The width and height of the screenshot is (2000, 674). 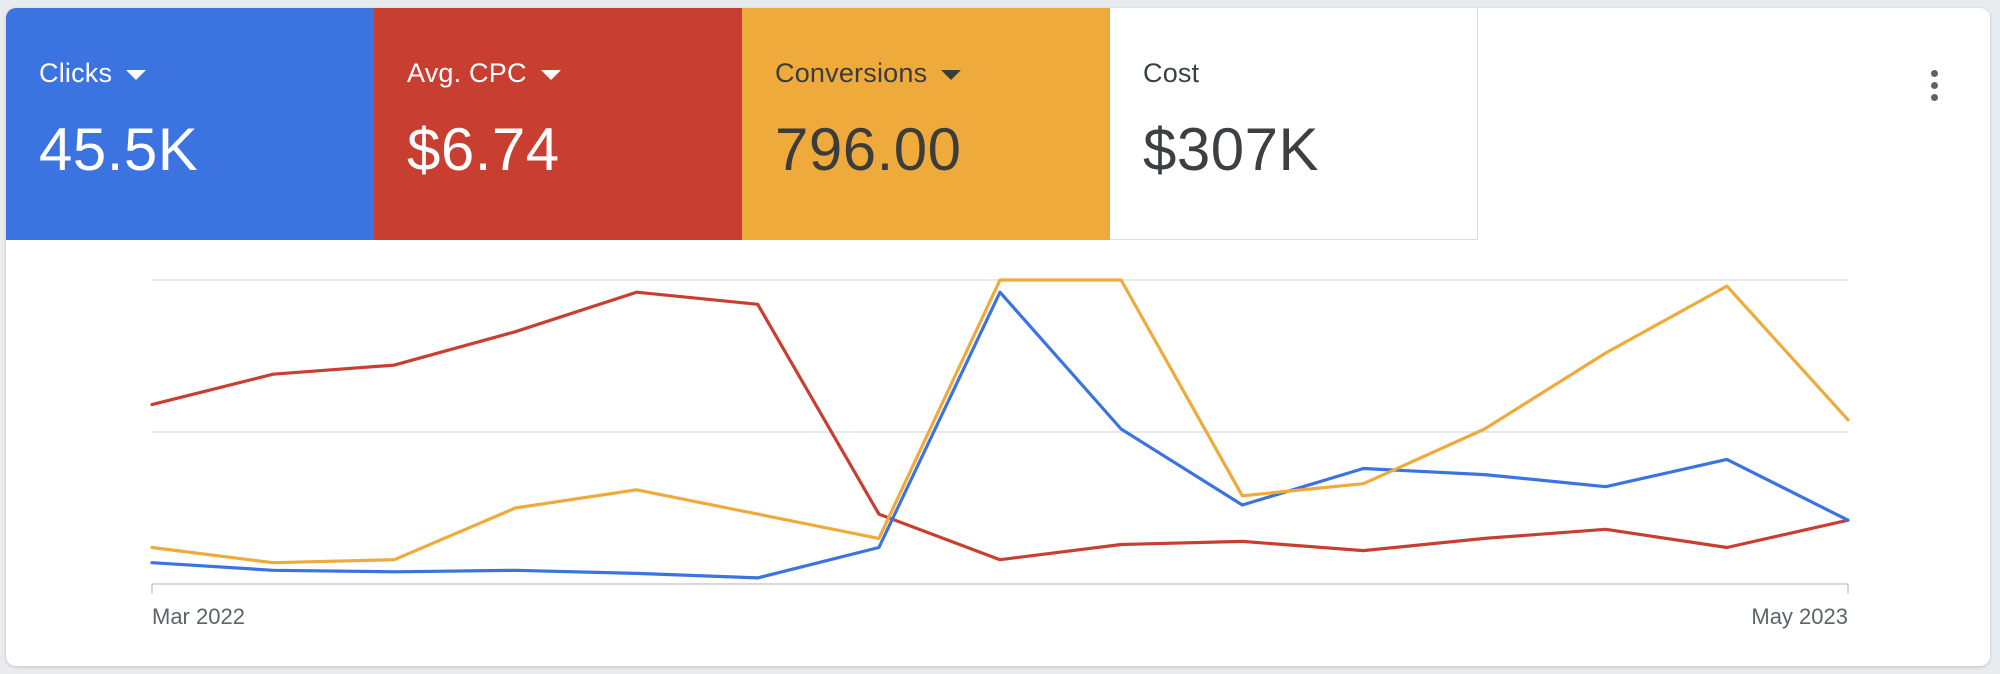 I want to click on metric-value: $307K, so click(x=1231, y=149).